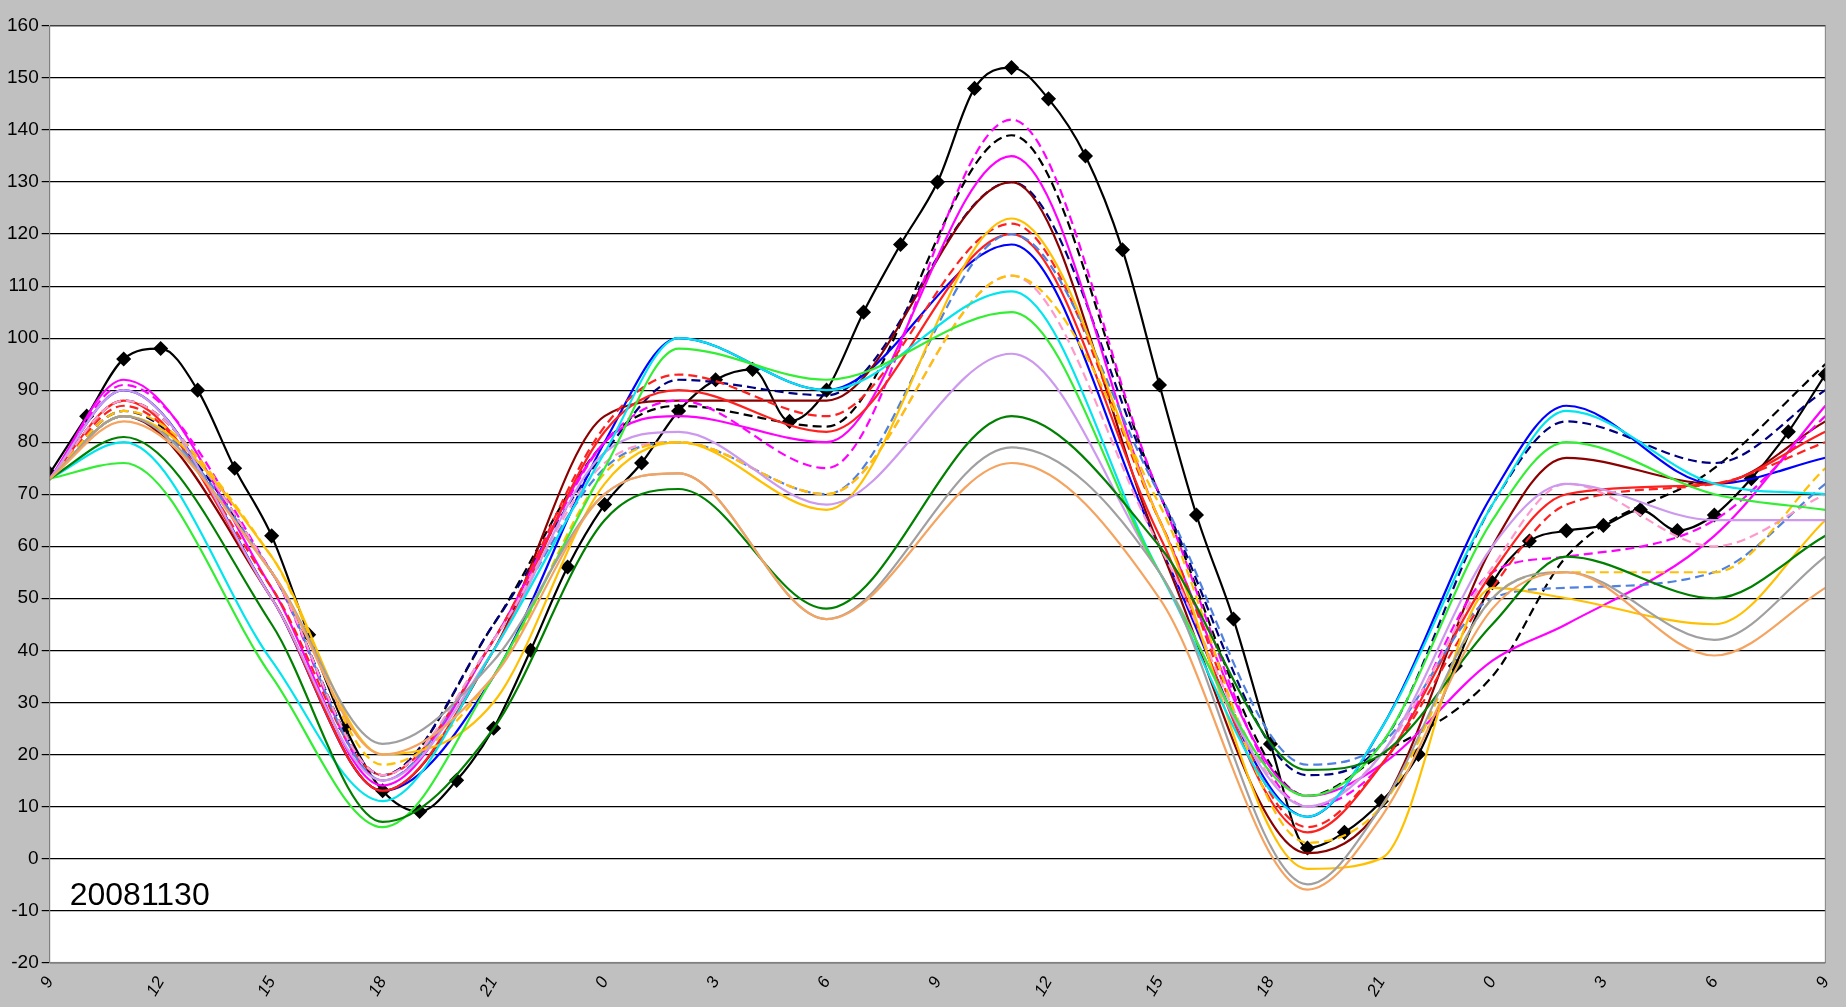 The width and height of the screenshot is (1846, 1007). What do you see at coordinates (23, 129) in the screenshot?
I see `y-tick-label: 140` at bounding box center [23, 129].